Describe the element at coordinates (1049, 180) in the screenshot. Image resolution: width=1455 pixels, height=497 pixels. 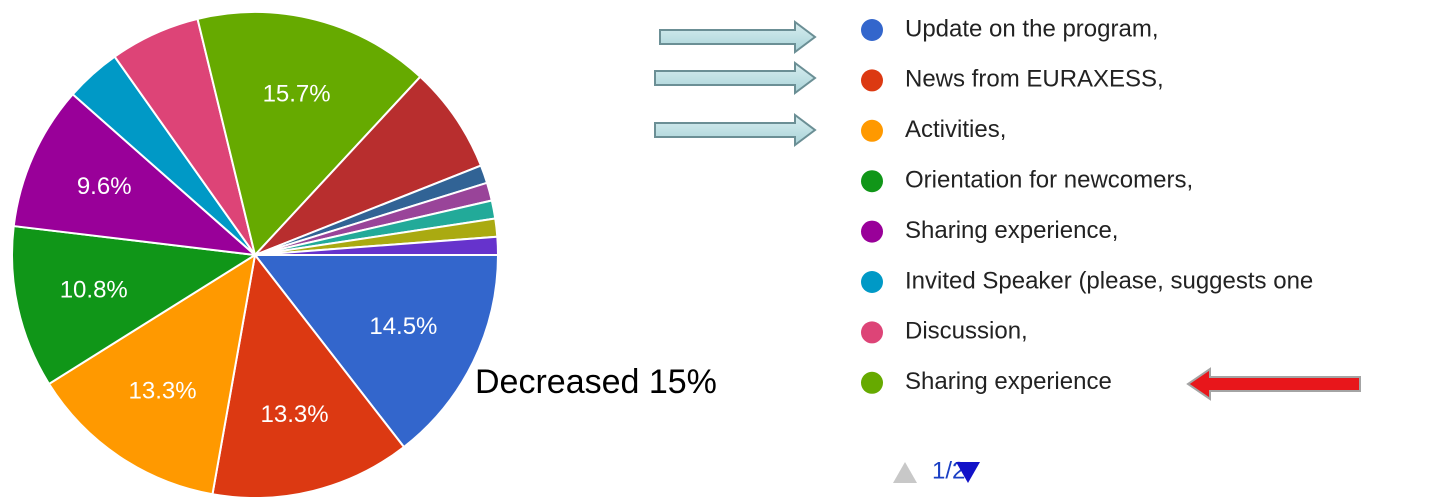
I see `legend-label: Orientation for newcomers,` at that location.